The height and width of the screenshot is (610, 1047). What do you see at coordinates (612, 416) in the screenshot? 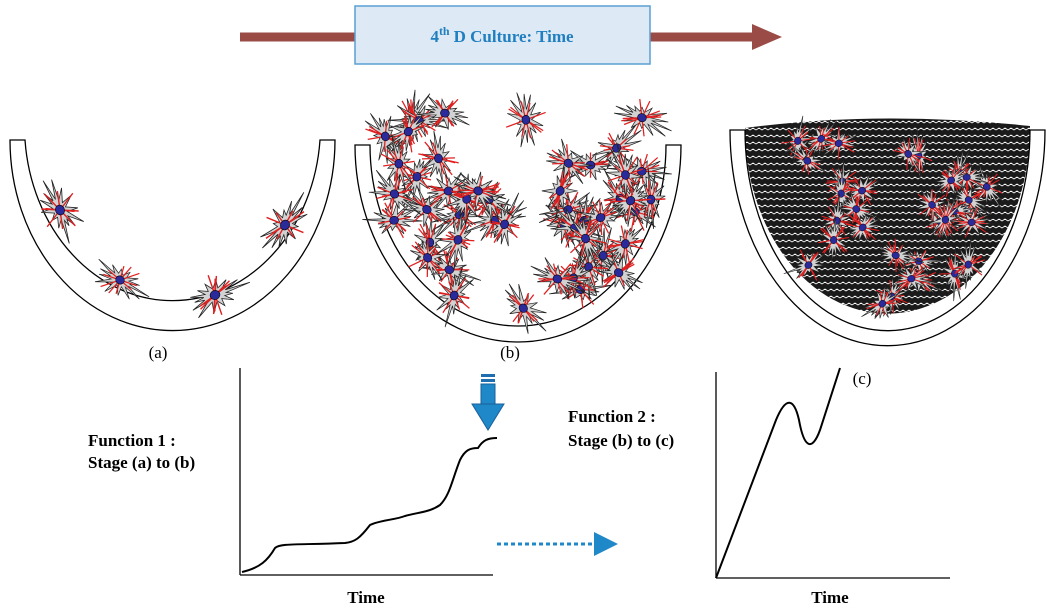
I see `function-name: Function 2 :` at bounding box center [612, 416].